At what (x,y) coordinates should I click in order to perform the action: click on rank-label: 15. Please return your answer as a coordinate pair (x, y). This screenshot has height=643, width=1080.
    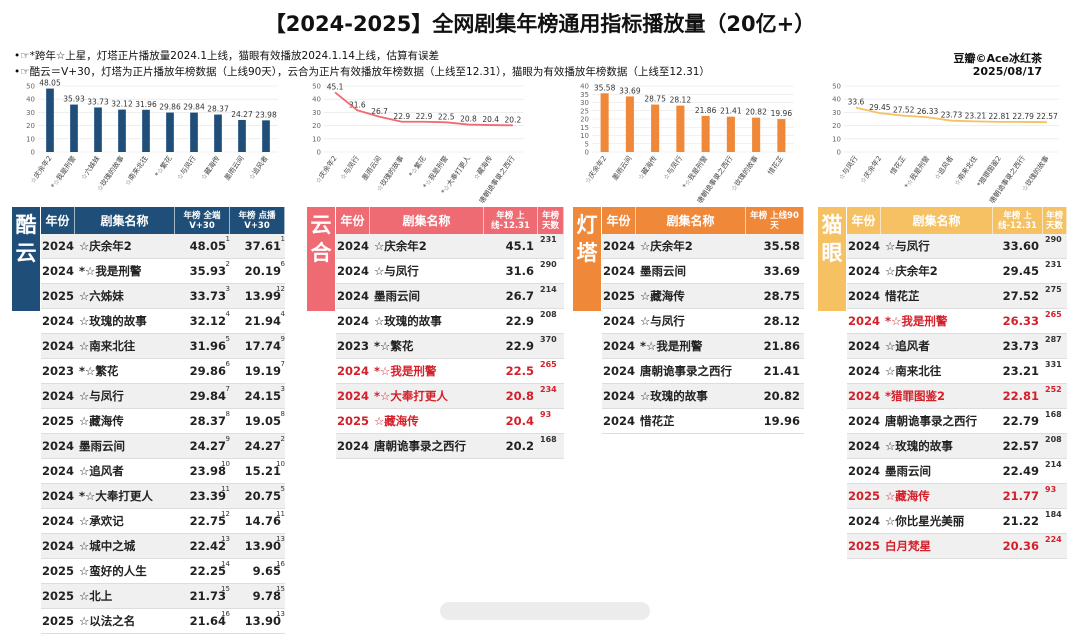
    Looking at the image, I should click on (225, 589).